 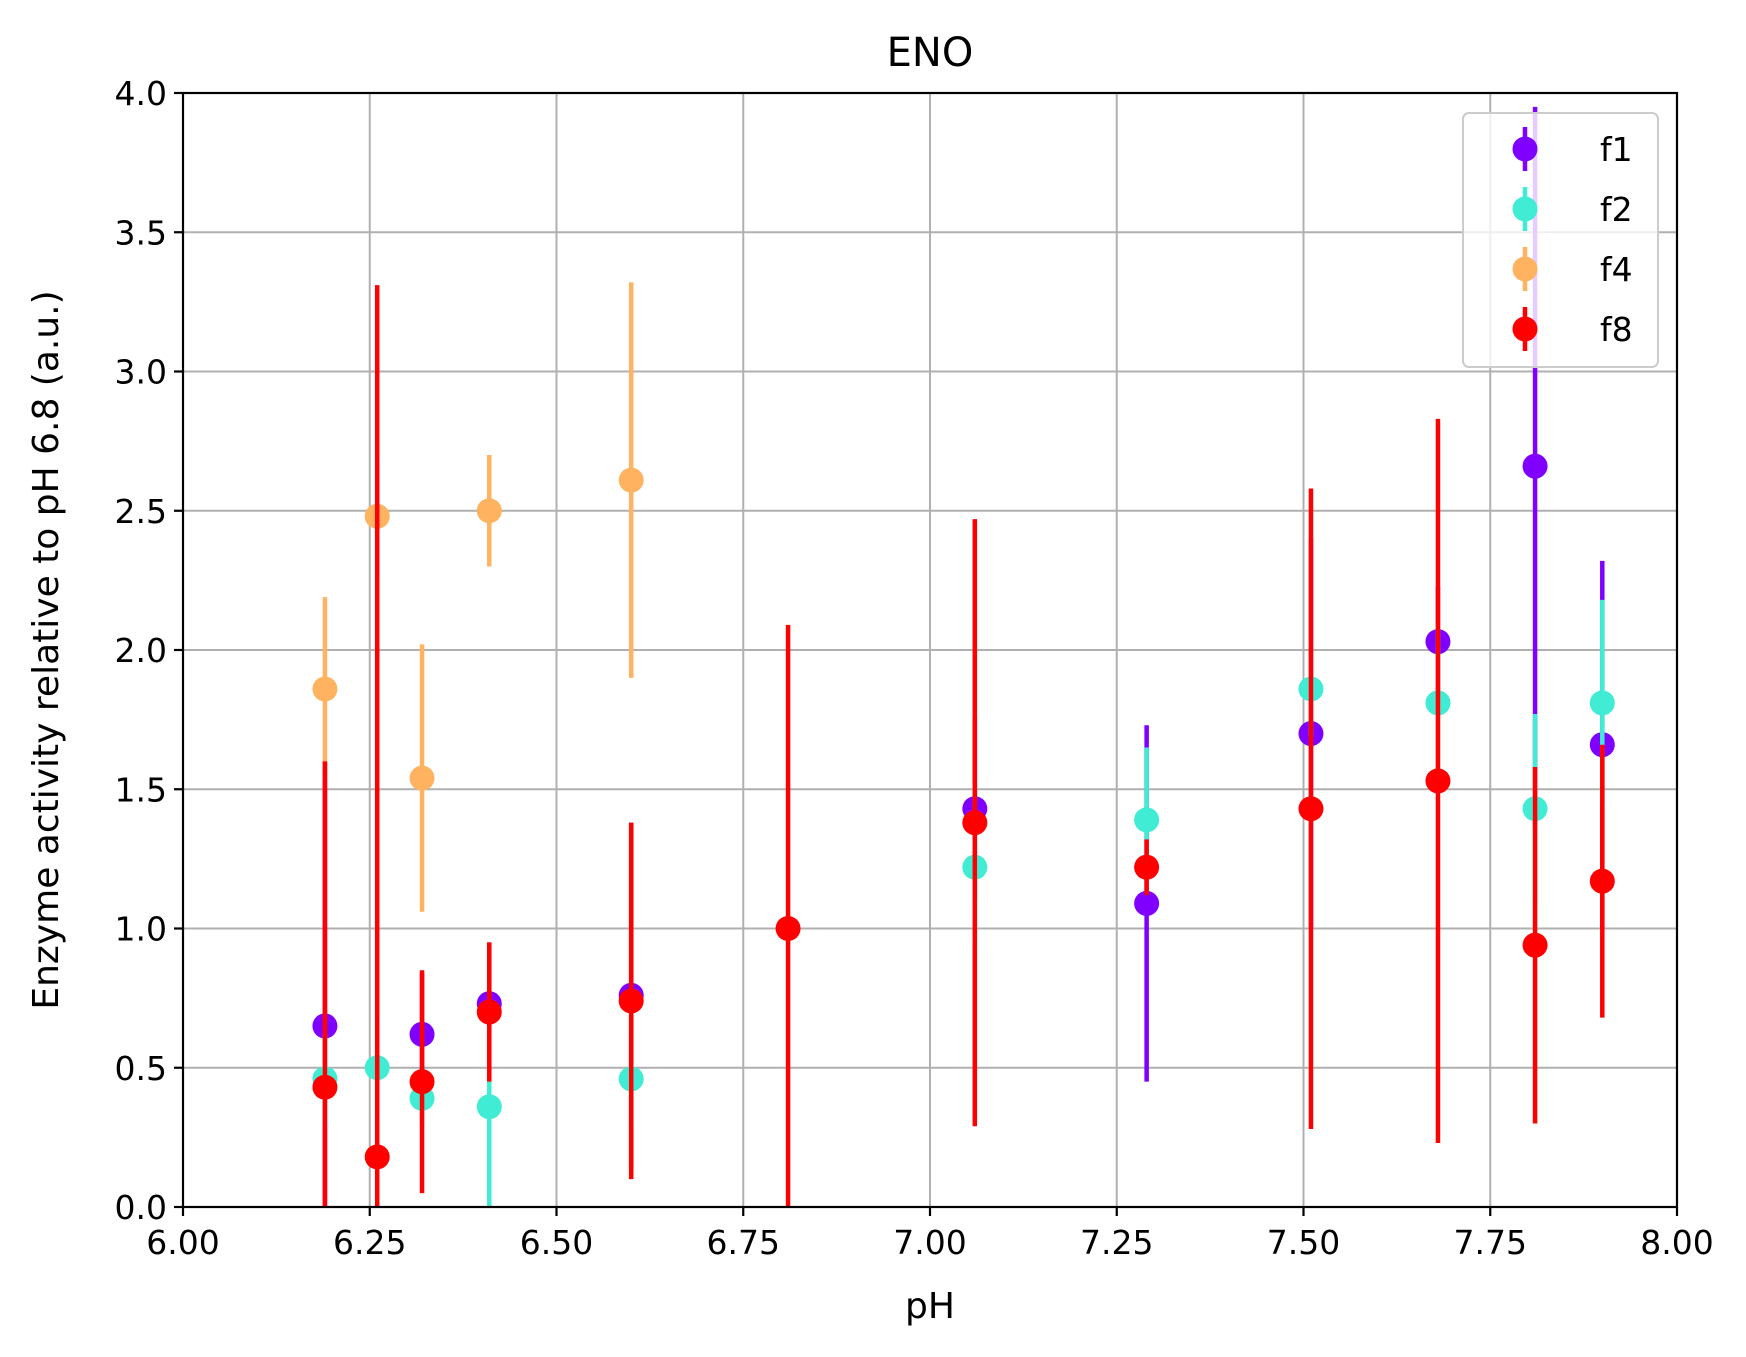 I want to click on y-tick-label: 0.0, so click(x=141, y=1207).